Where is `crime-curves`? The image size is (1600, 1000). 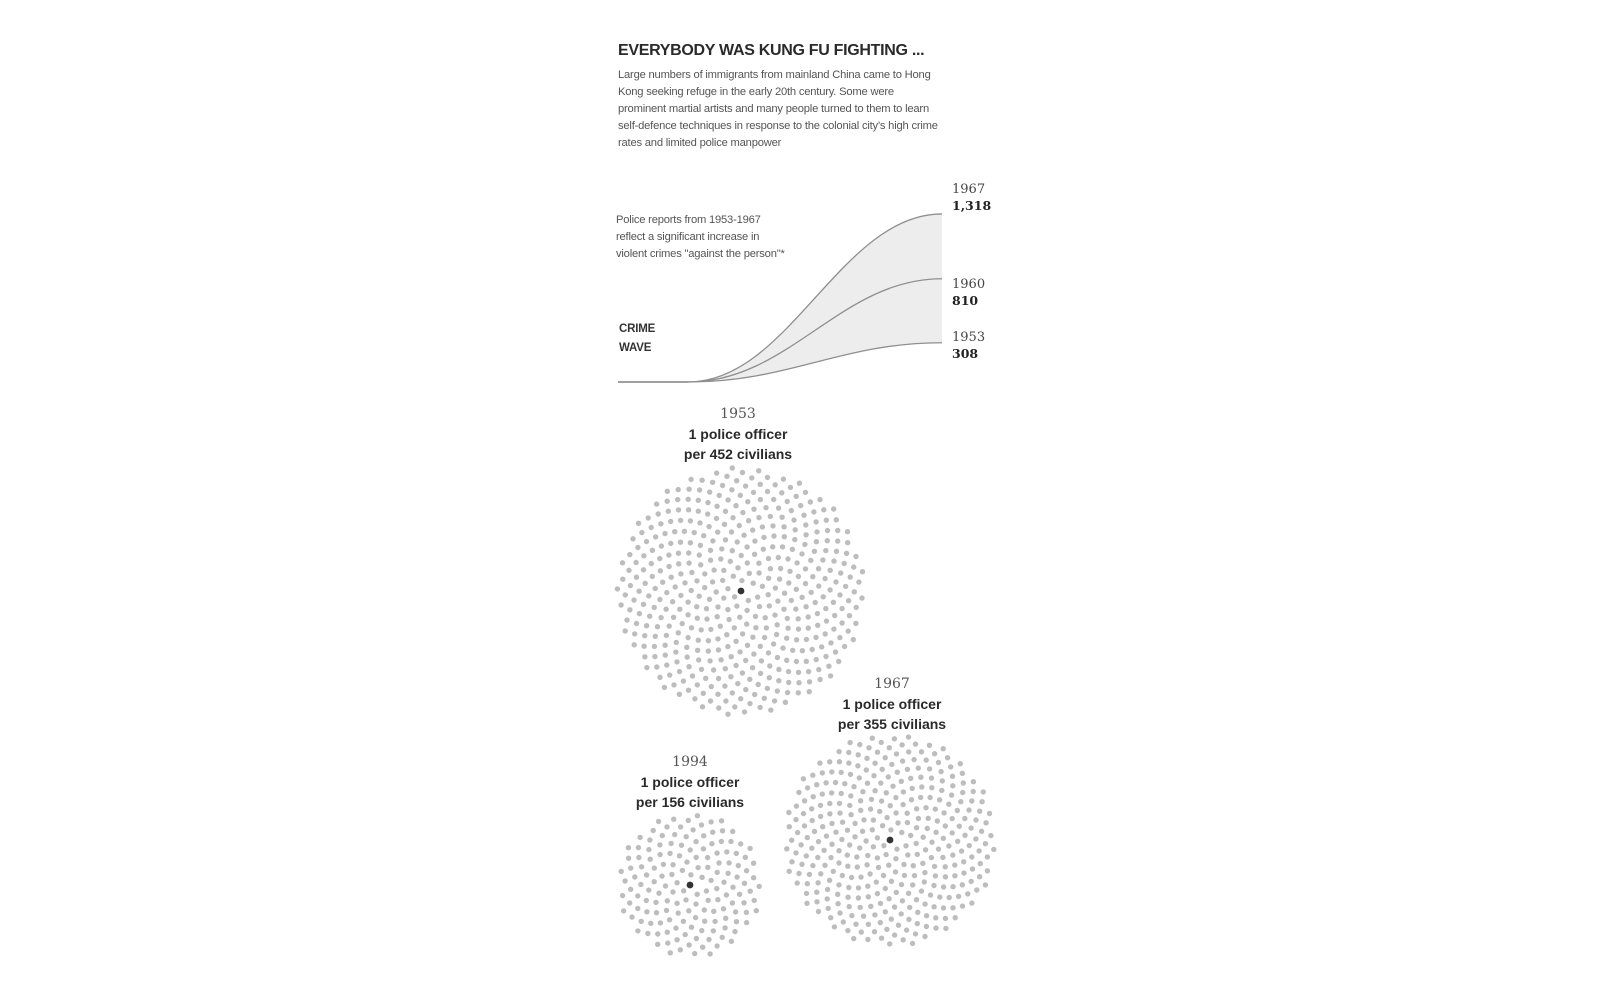 crime-curves is located at coordinates (780, 298).